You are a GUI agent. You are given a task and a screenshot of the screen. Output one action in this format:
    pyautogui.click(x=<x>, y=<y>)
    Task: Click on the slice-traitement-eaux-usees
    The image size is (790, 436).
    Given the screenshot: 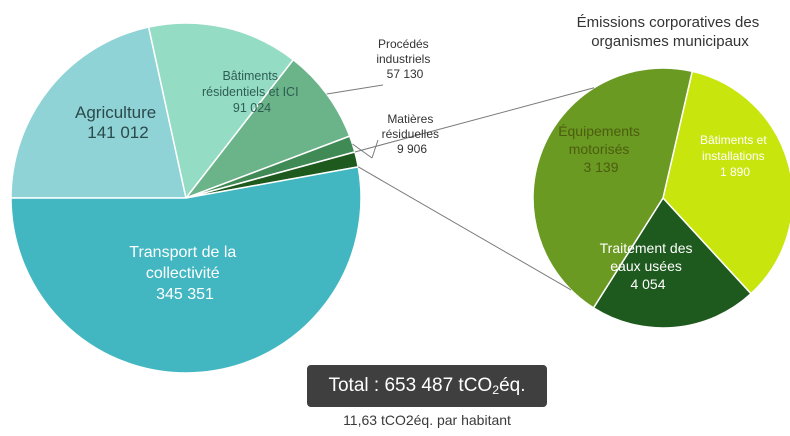 What is the action you would take?
    pyautogui.click(x=613, y=188)
    